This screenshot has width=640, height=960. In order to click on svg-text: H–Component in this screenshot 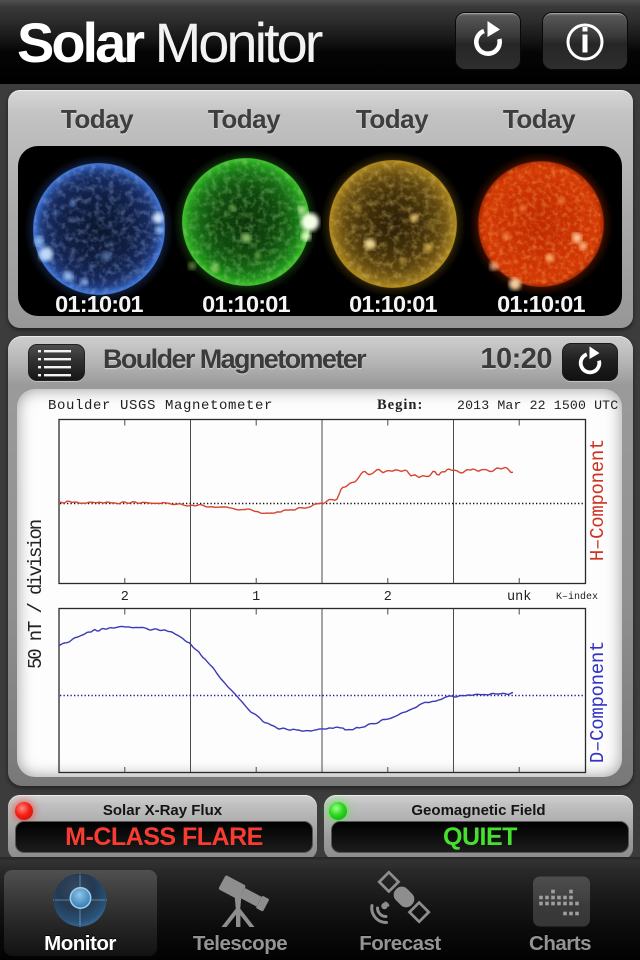, I will do `click(598, 500)`.